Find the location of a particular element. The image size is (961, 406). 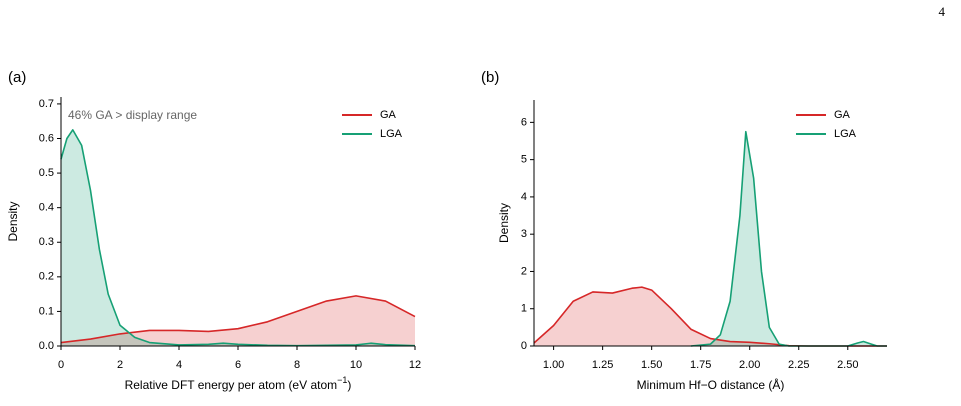

x-tick-label: 2 is located at coordinates (120, 365).